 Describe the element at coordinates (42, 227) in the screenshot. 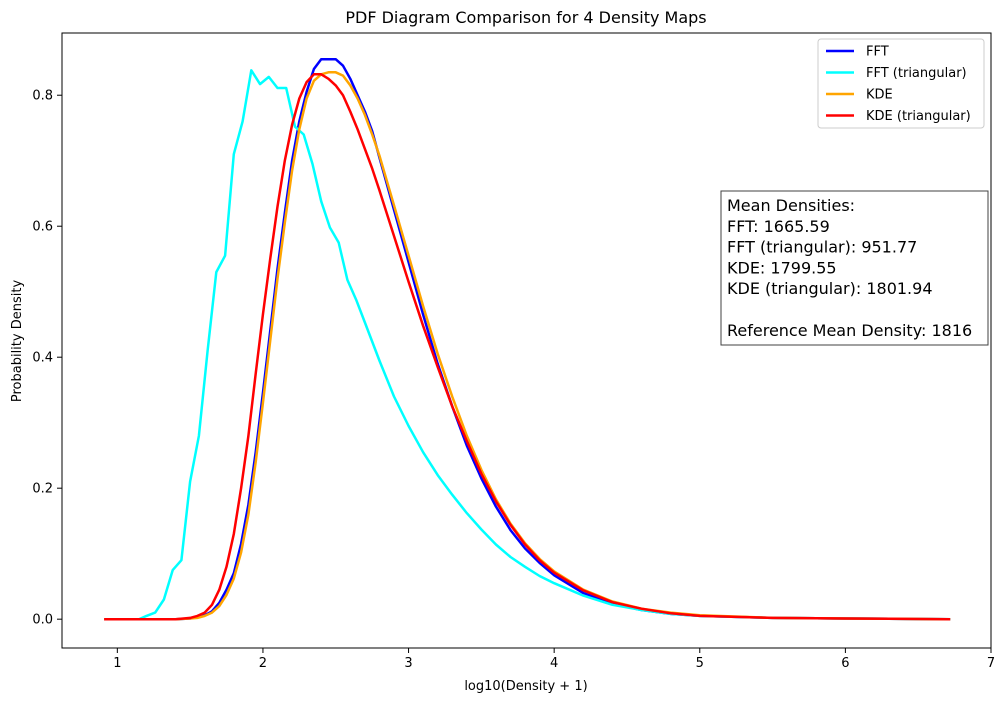

I see `y-tick-label: 0.6` at that location.